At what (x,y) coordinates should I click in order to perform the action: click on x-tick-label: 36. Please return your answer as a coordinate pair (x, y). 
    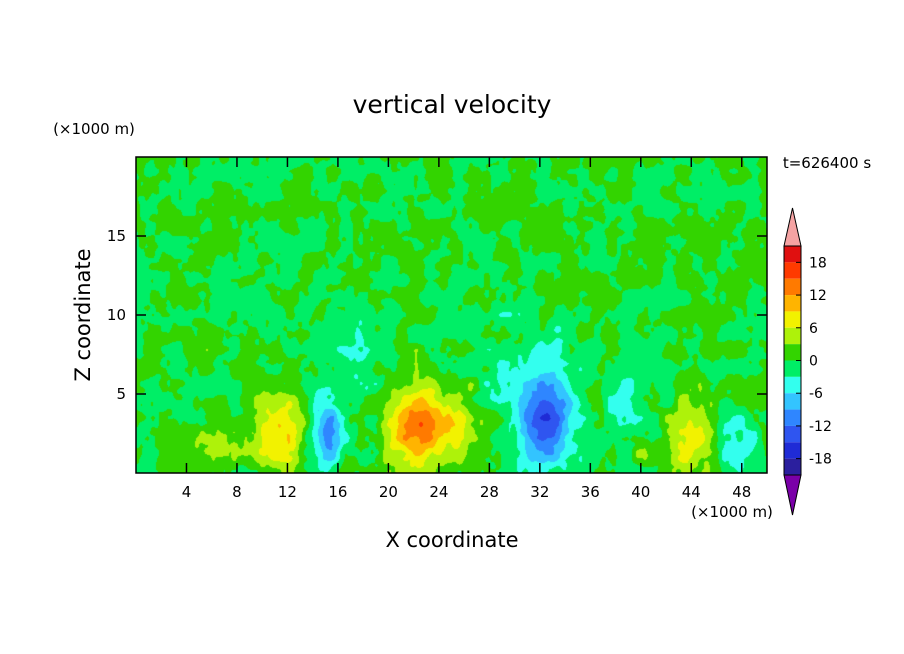
    Looking at the image, I should click on (590, 492).